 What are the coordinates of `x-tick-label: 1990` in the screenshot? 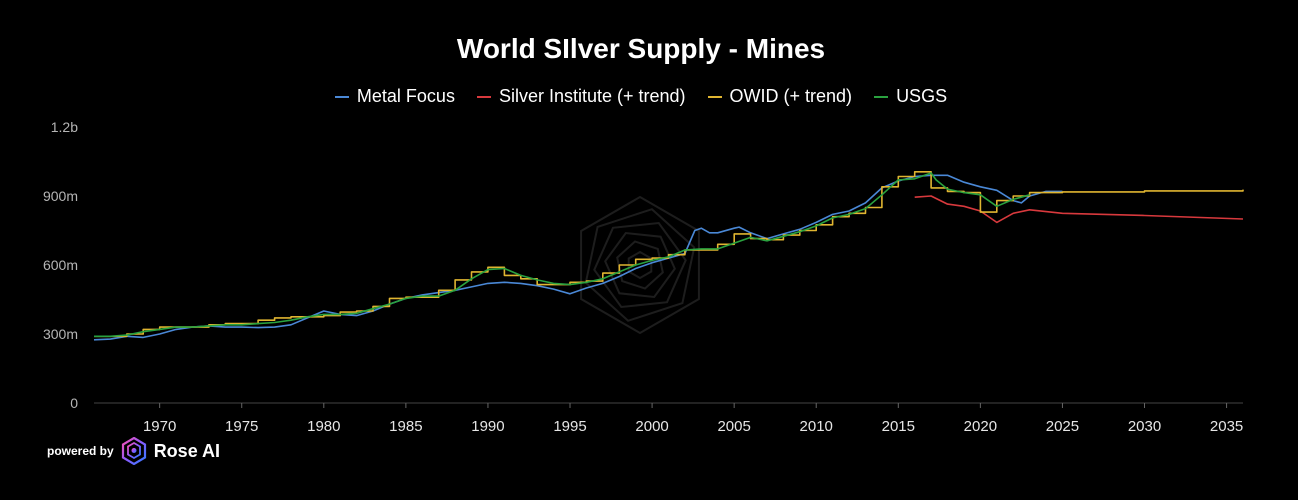 It's located at (487, 426).